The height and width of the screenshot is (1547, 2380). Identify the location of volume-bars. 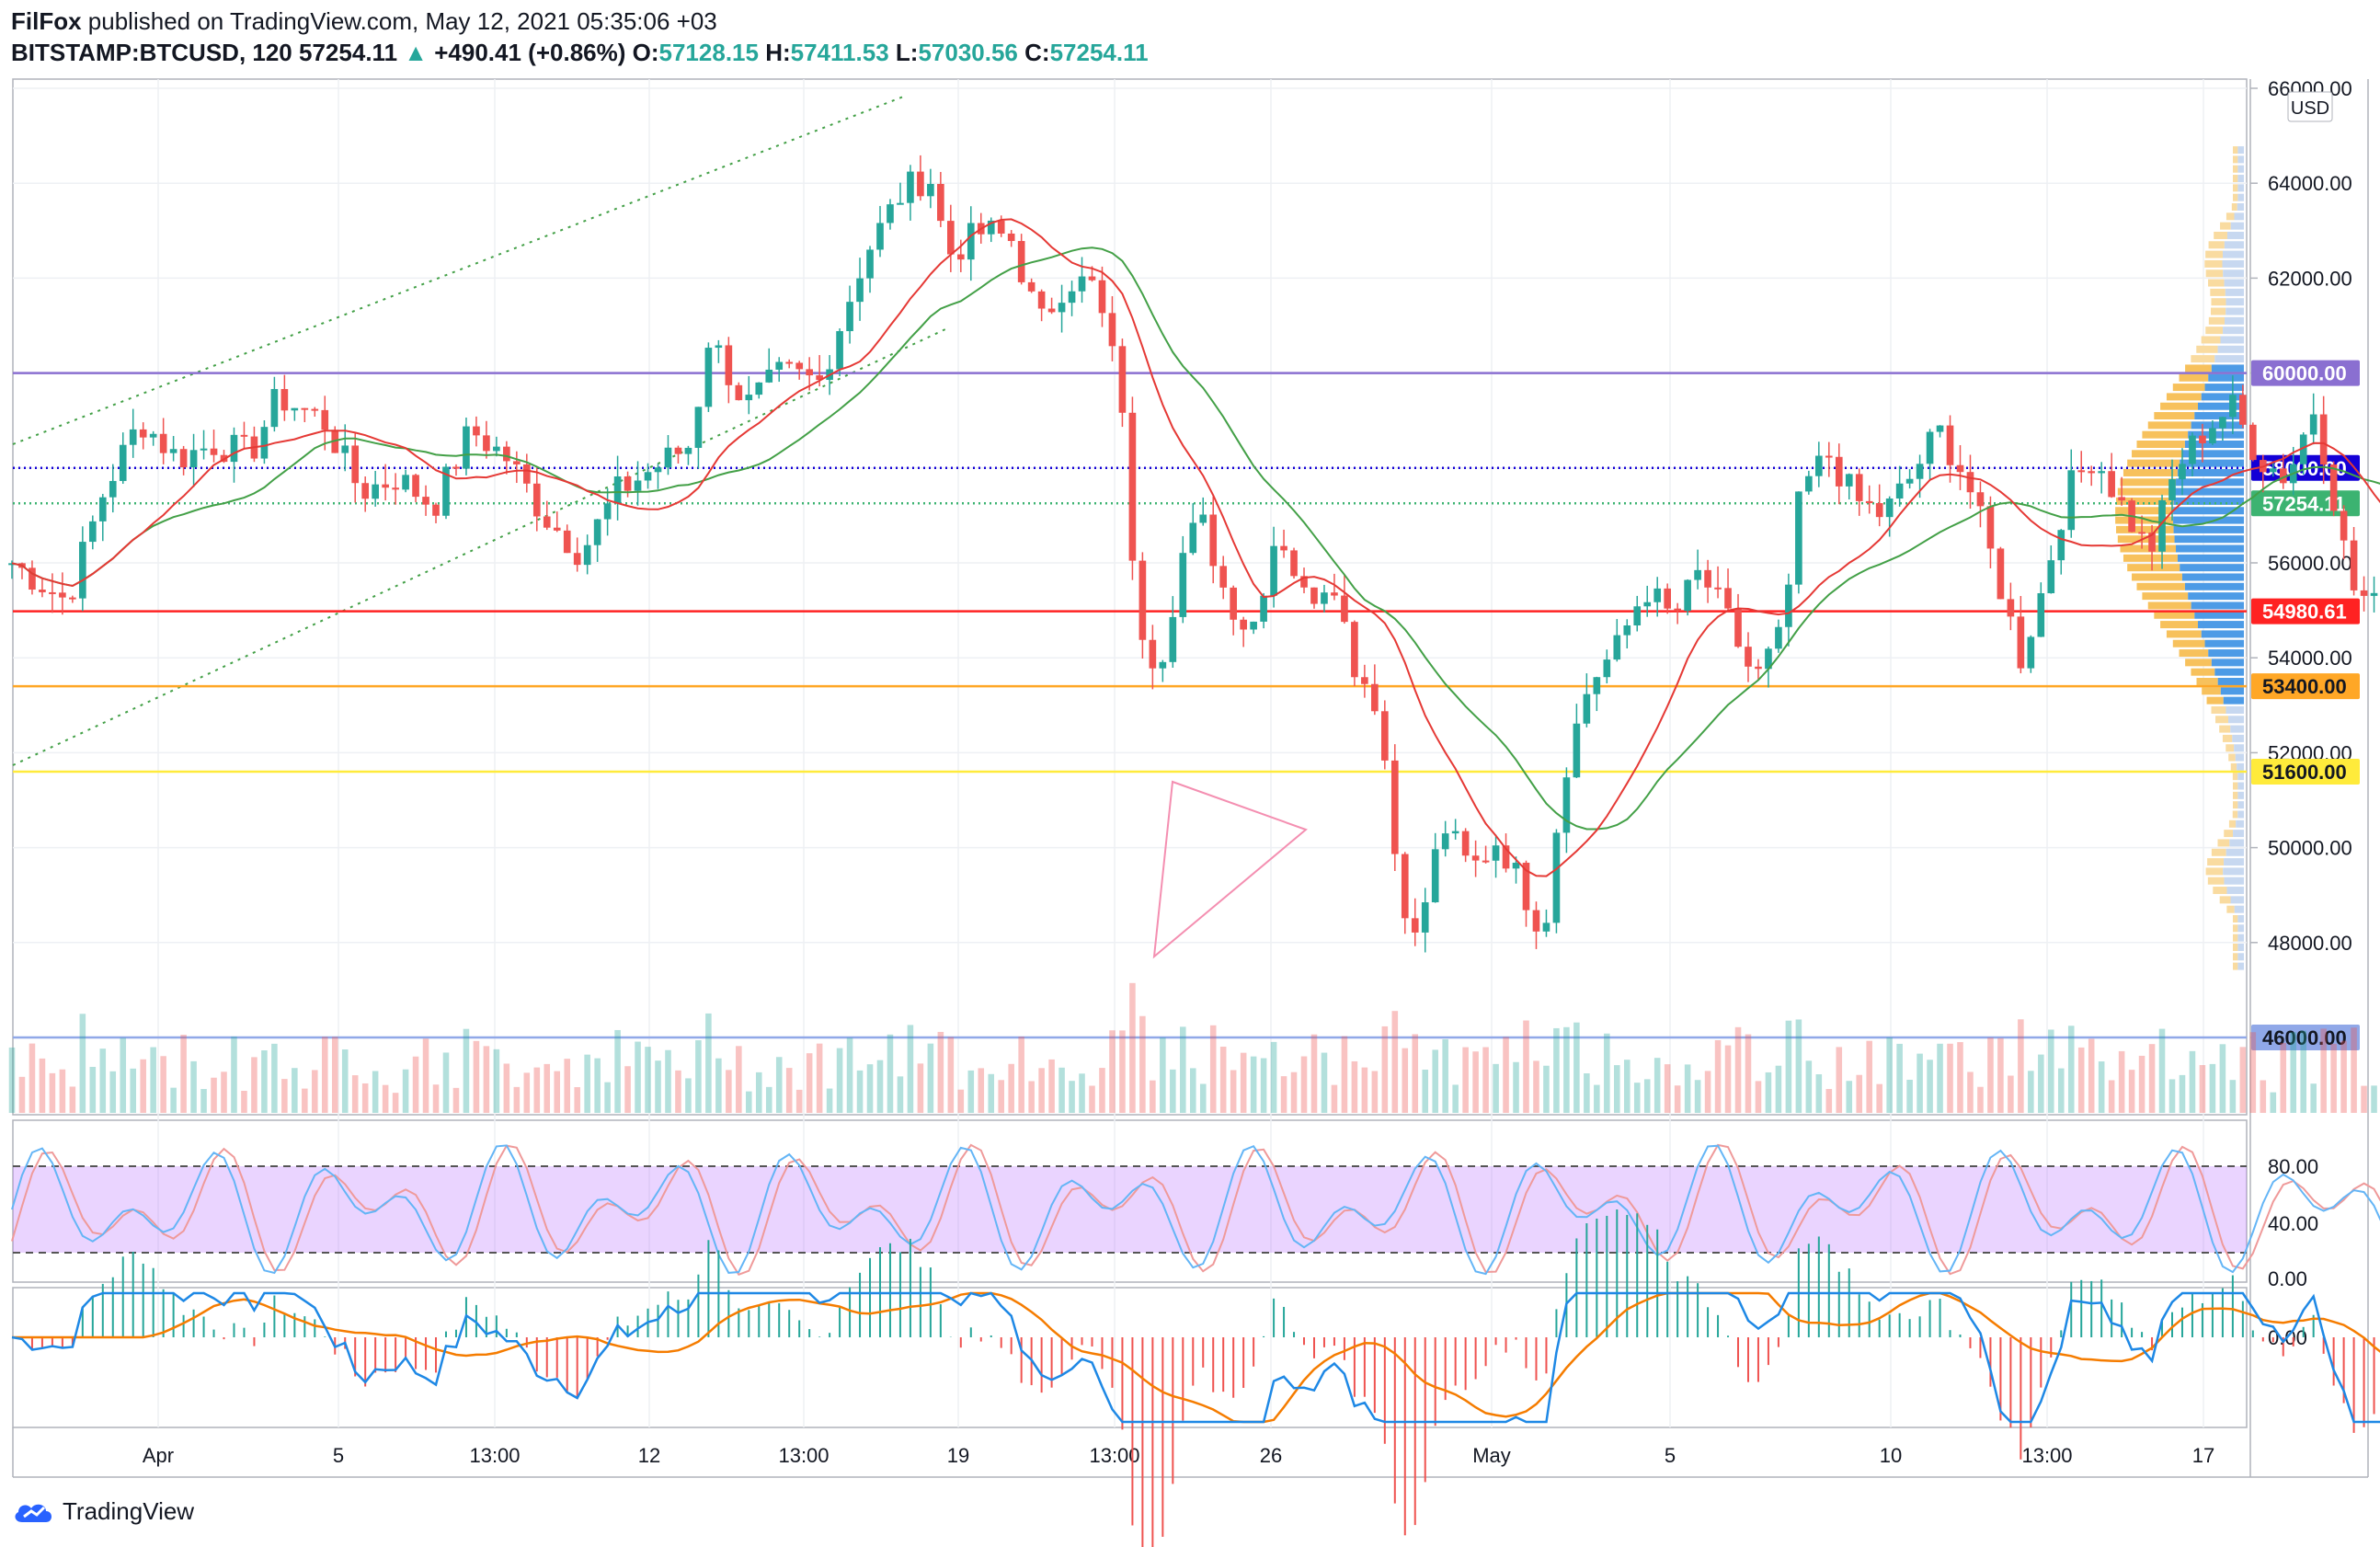
(1192, 1047).